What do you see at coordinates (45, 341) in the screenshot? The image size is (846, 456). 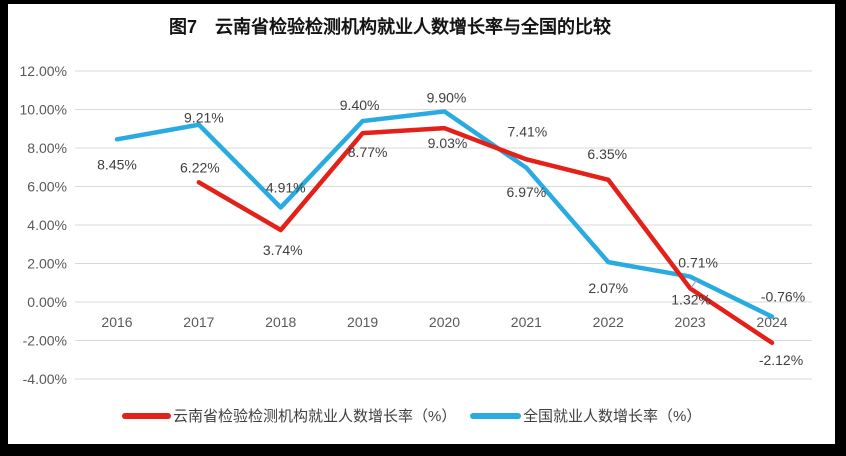 I see `y-axis-tick-label: -2.00%` at bounding box center [45, 341].